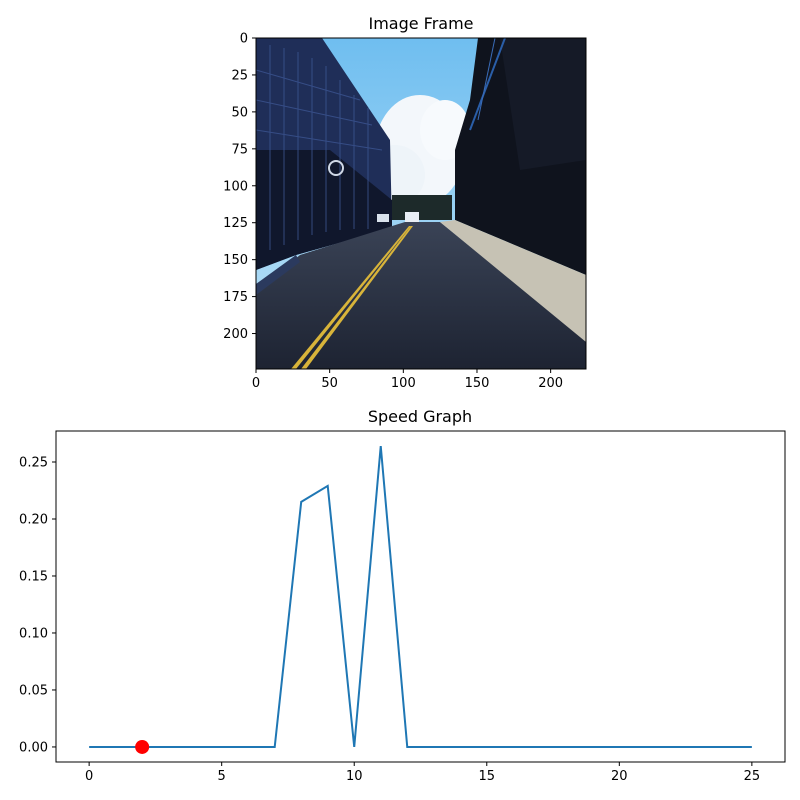 The image size is (800, 800). What do you see at coordinates (752, 776) in the screenshot?
I see `speed-x-tick-label: 25` at bounding box center [752, 776].